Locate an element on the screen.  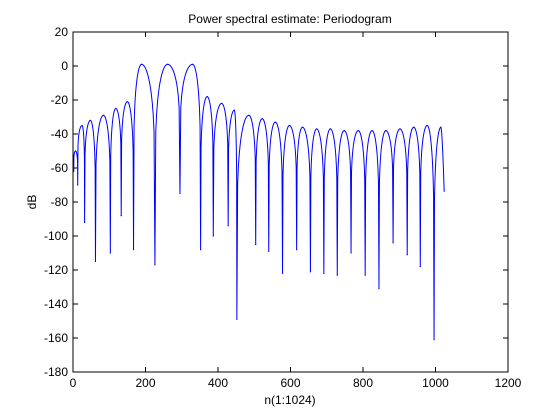
y-tick-label: 20 is located at coordinates (62, 32).